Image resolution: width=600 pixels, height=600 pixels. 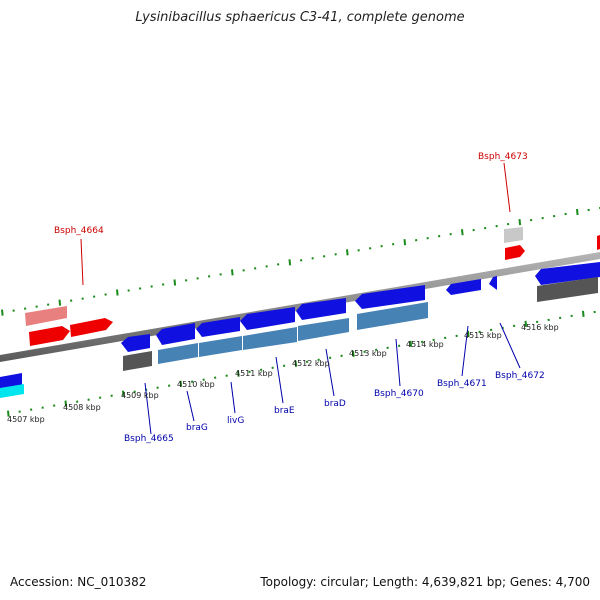 I want to click on tick-label: 4509 kbp, so click(x=140, y=395).